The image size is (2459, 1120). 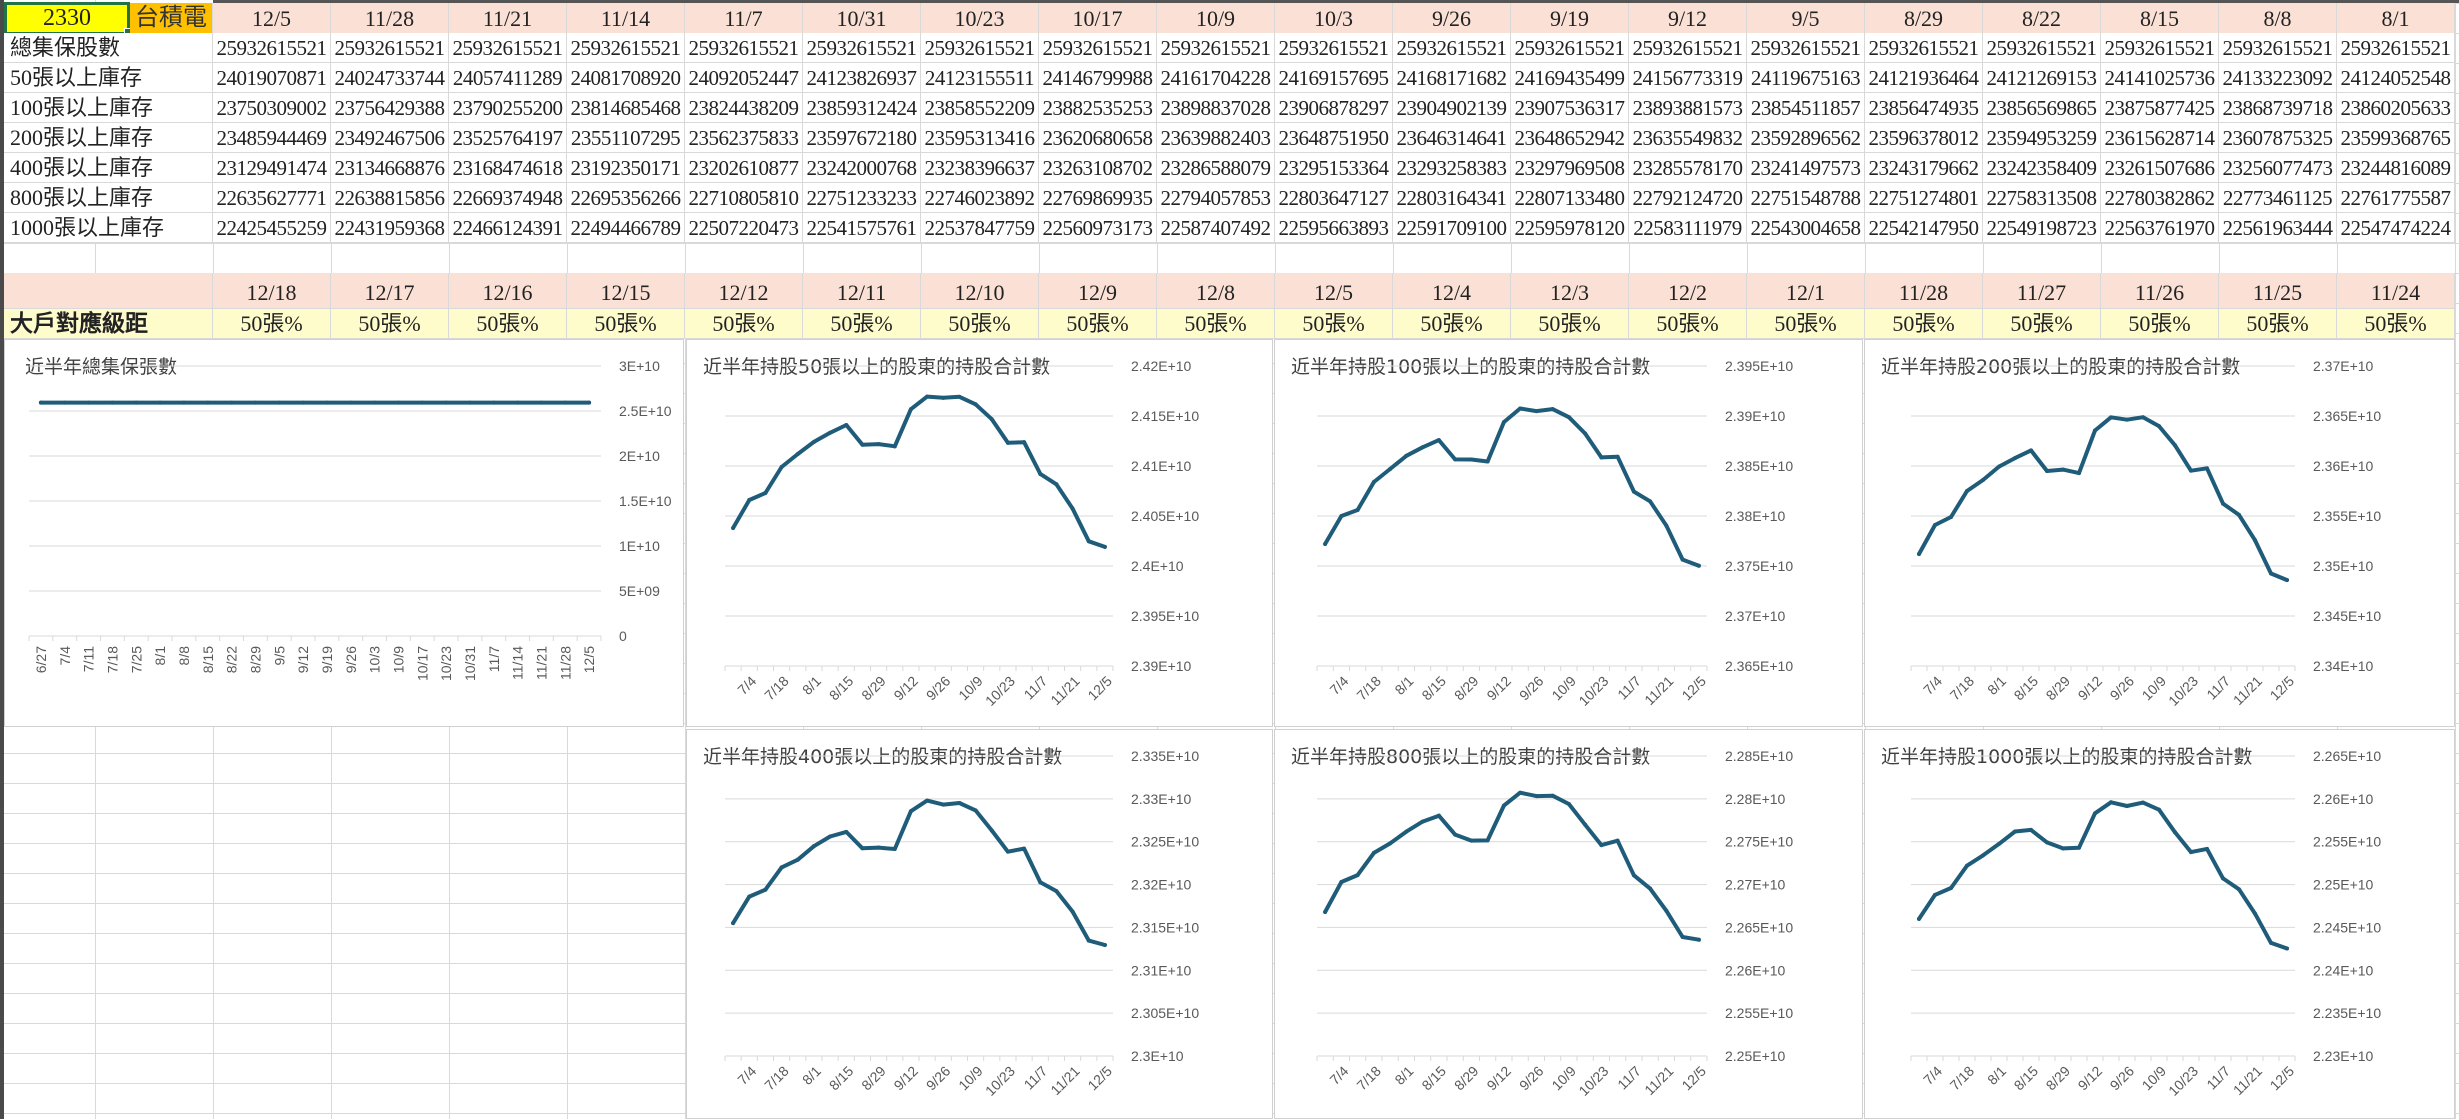 I want to click on table-cell: 22803164341, so click(x=1452, y=198).